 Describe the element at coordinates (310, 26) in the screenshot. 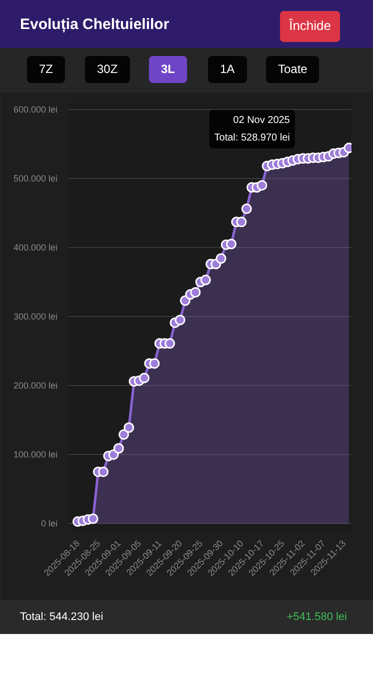

I see `text: Închide` at that location.